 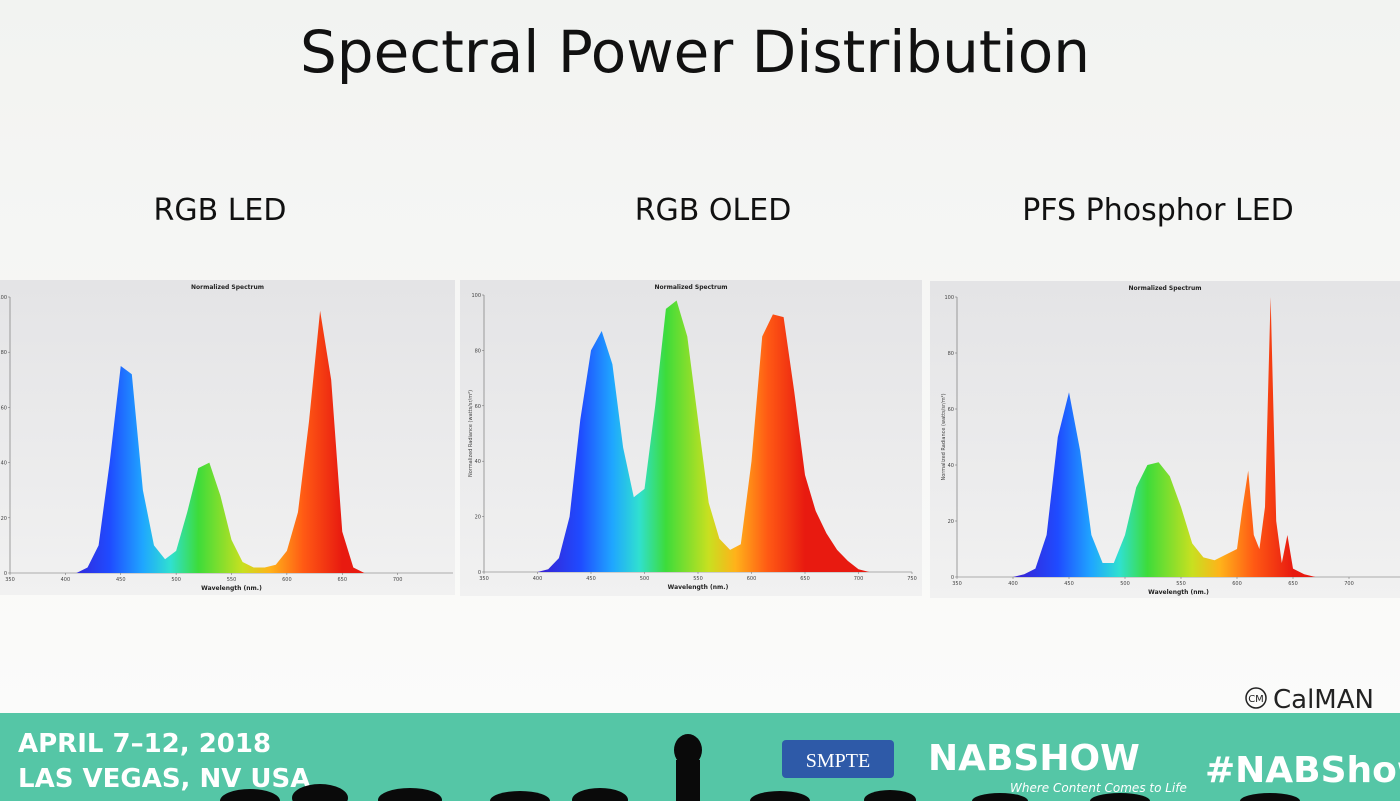 I want to click on chart-heading: RGB OLED, so click(x=713, y=210).